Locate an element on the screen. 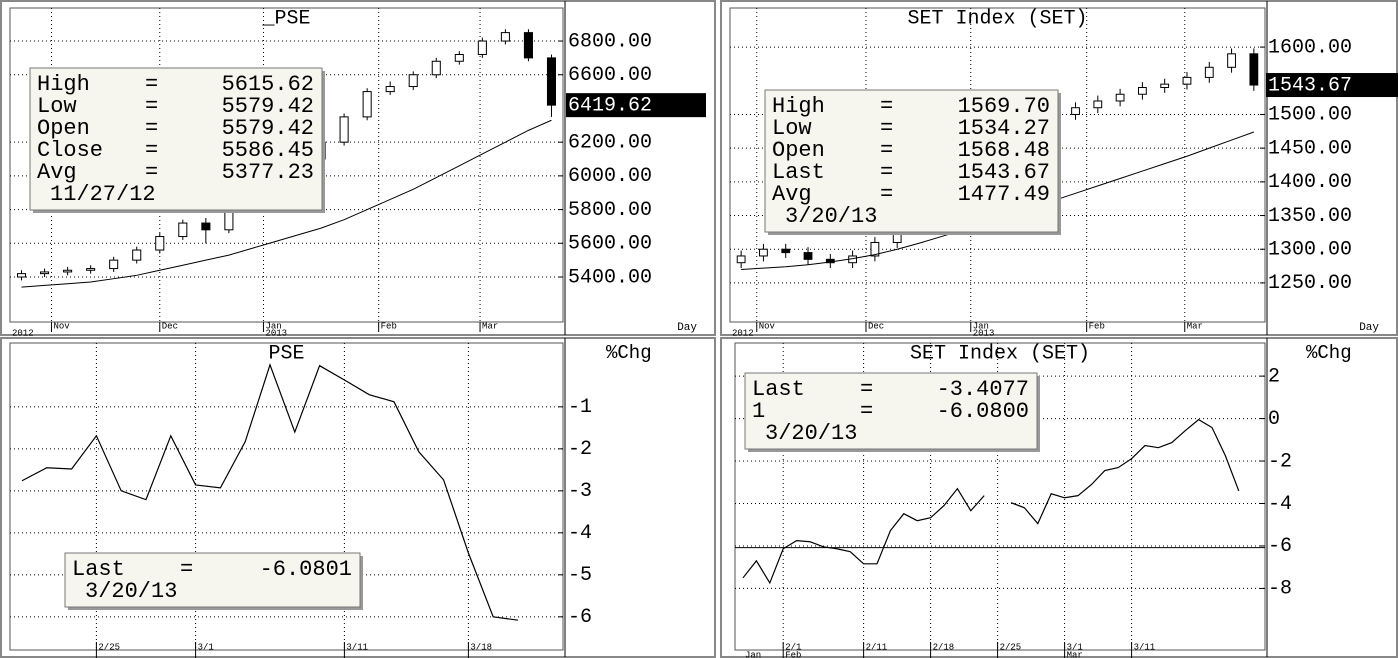  y-tick-label: -8 is located at coordinates (1280, 589).